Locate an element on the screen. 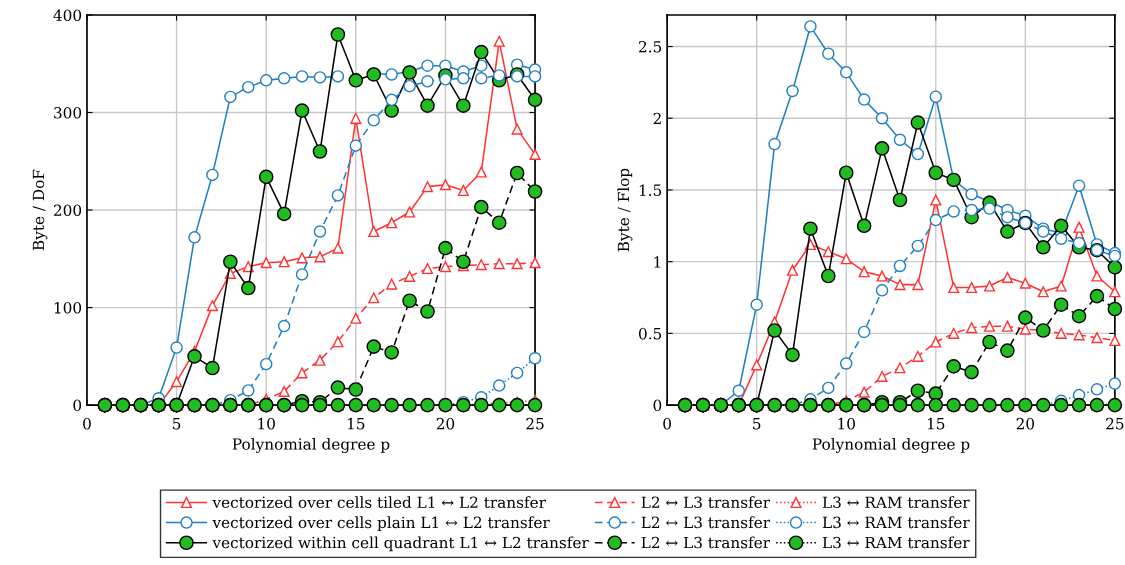 This screenshot has width=1125, height=565. legend-label: vectorized over cells tiled L1 ↔ L2 transfer is located at coordinates (379, 502).